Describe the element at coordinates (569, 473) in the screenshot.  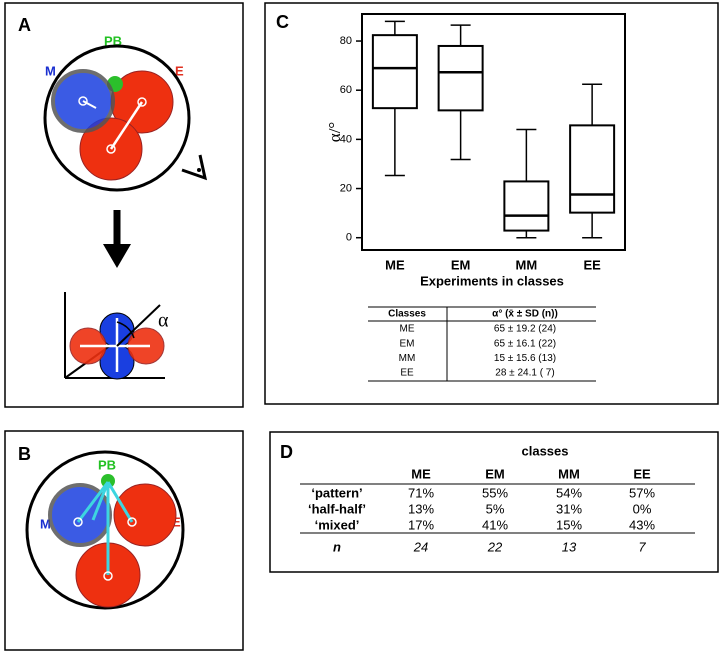
I see `table-header: MM` at that location.